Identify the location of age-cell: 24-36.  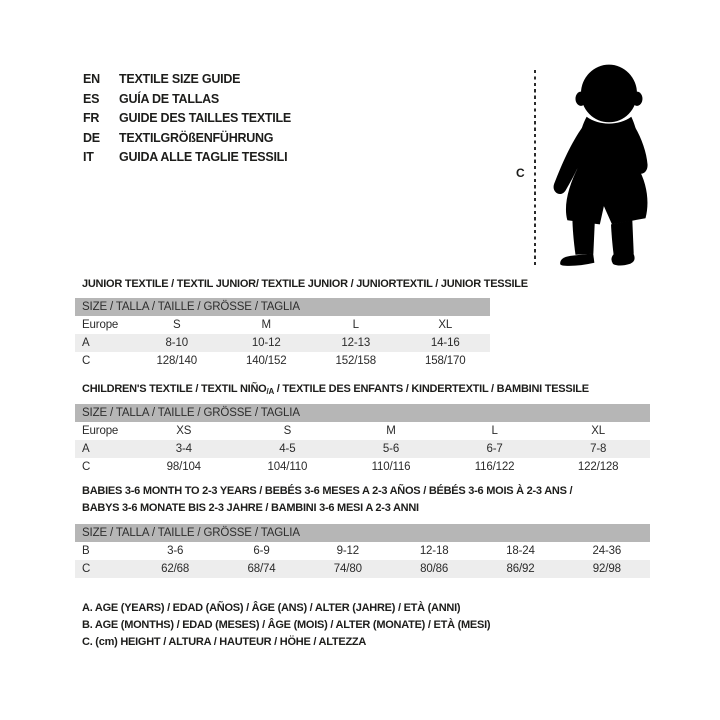
(607, 551).